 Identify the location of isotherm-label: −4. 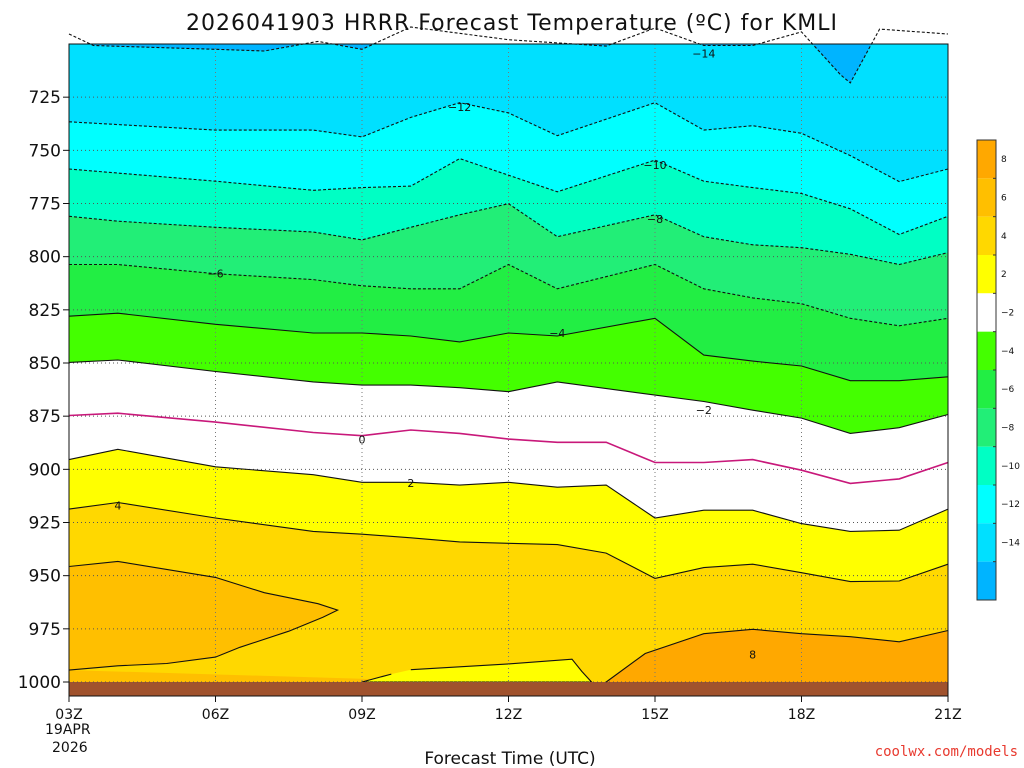
(557, 333).